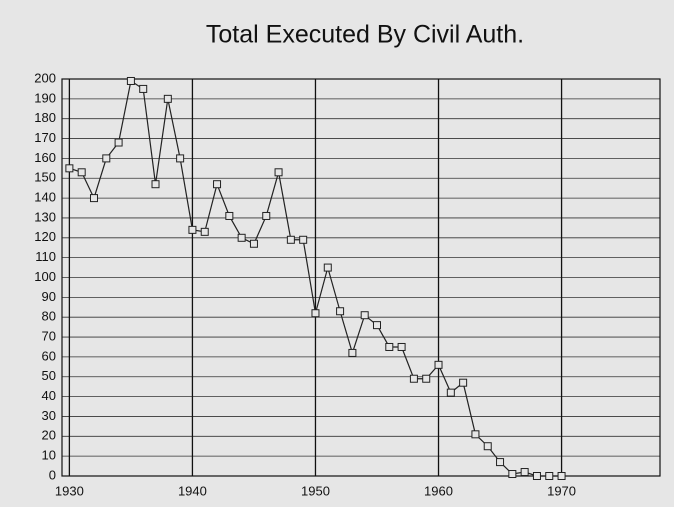 The height and width of the screenshot is (507, 674). I want to click on x-tick-label: 1970, so click(561, 490).